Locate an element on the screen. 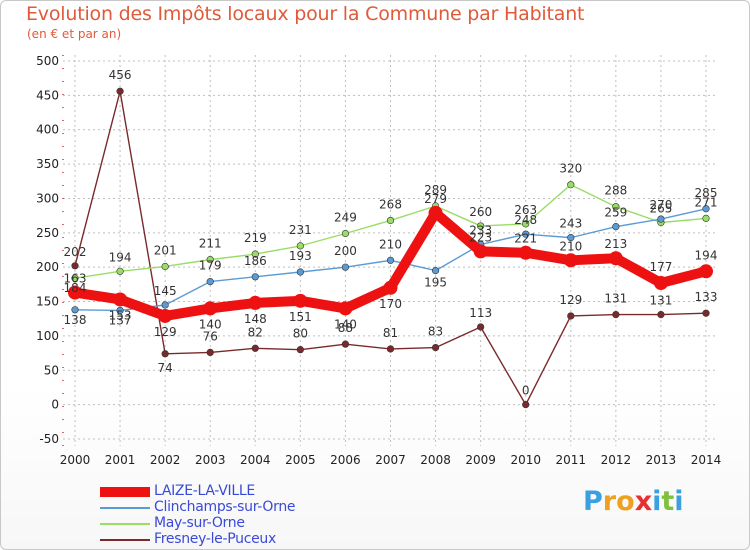 The width and height of the screenshot is (750, 550). data-label: 320 is located at coordinates (570, 169).